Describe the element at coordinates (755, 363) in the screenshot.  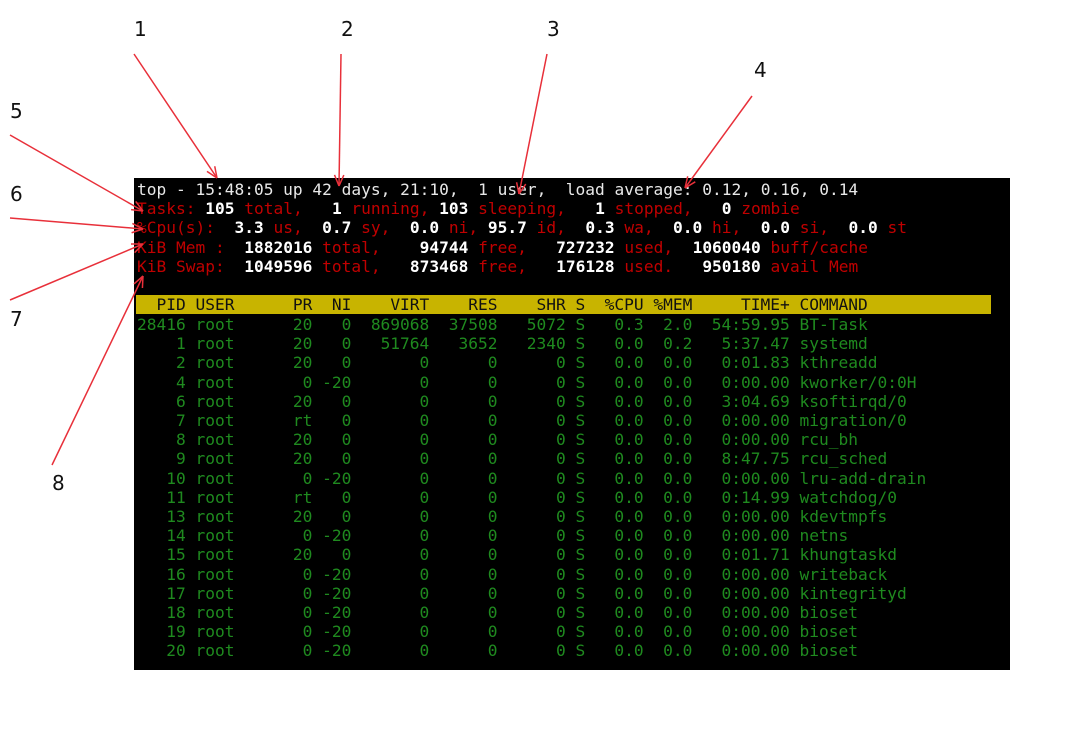
I see `cell-time: 0:01.83` at that location.